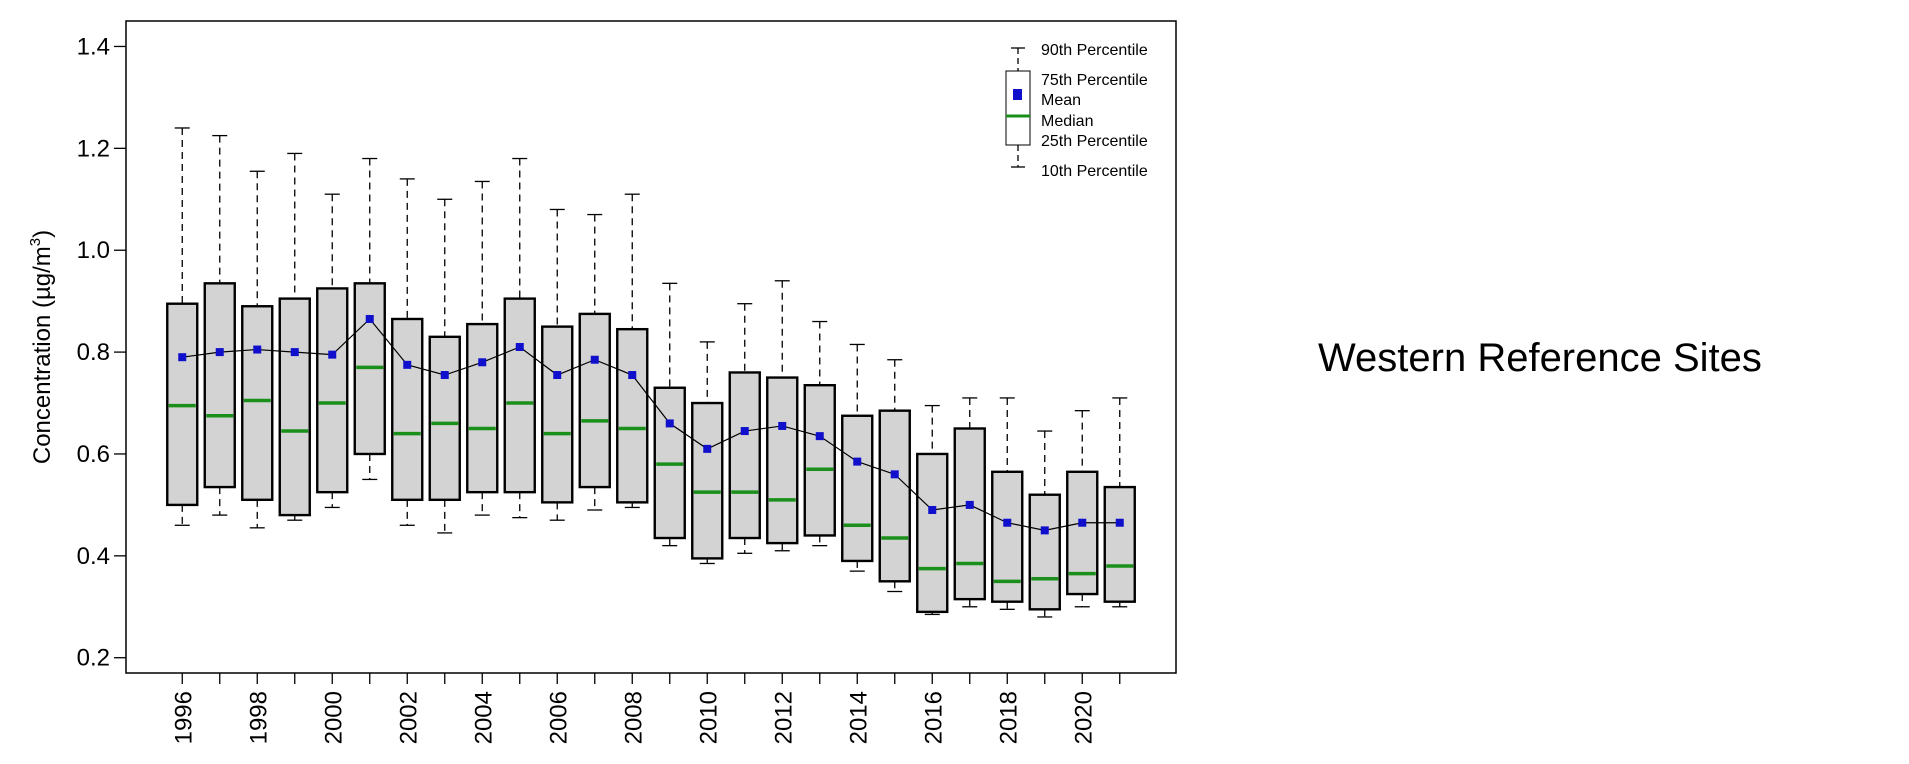  Describe the element at coordinates (707, 448) in the screenshot. I see `mean-marker-2010` at that location.